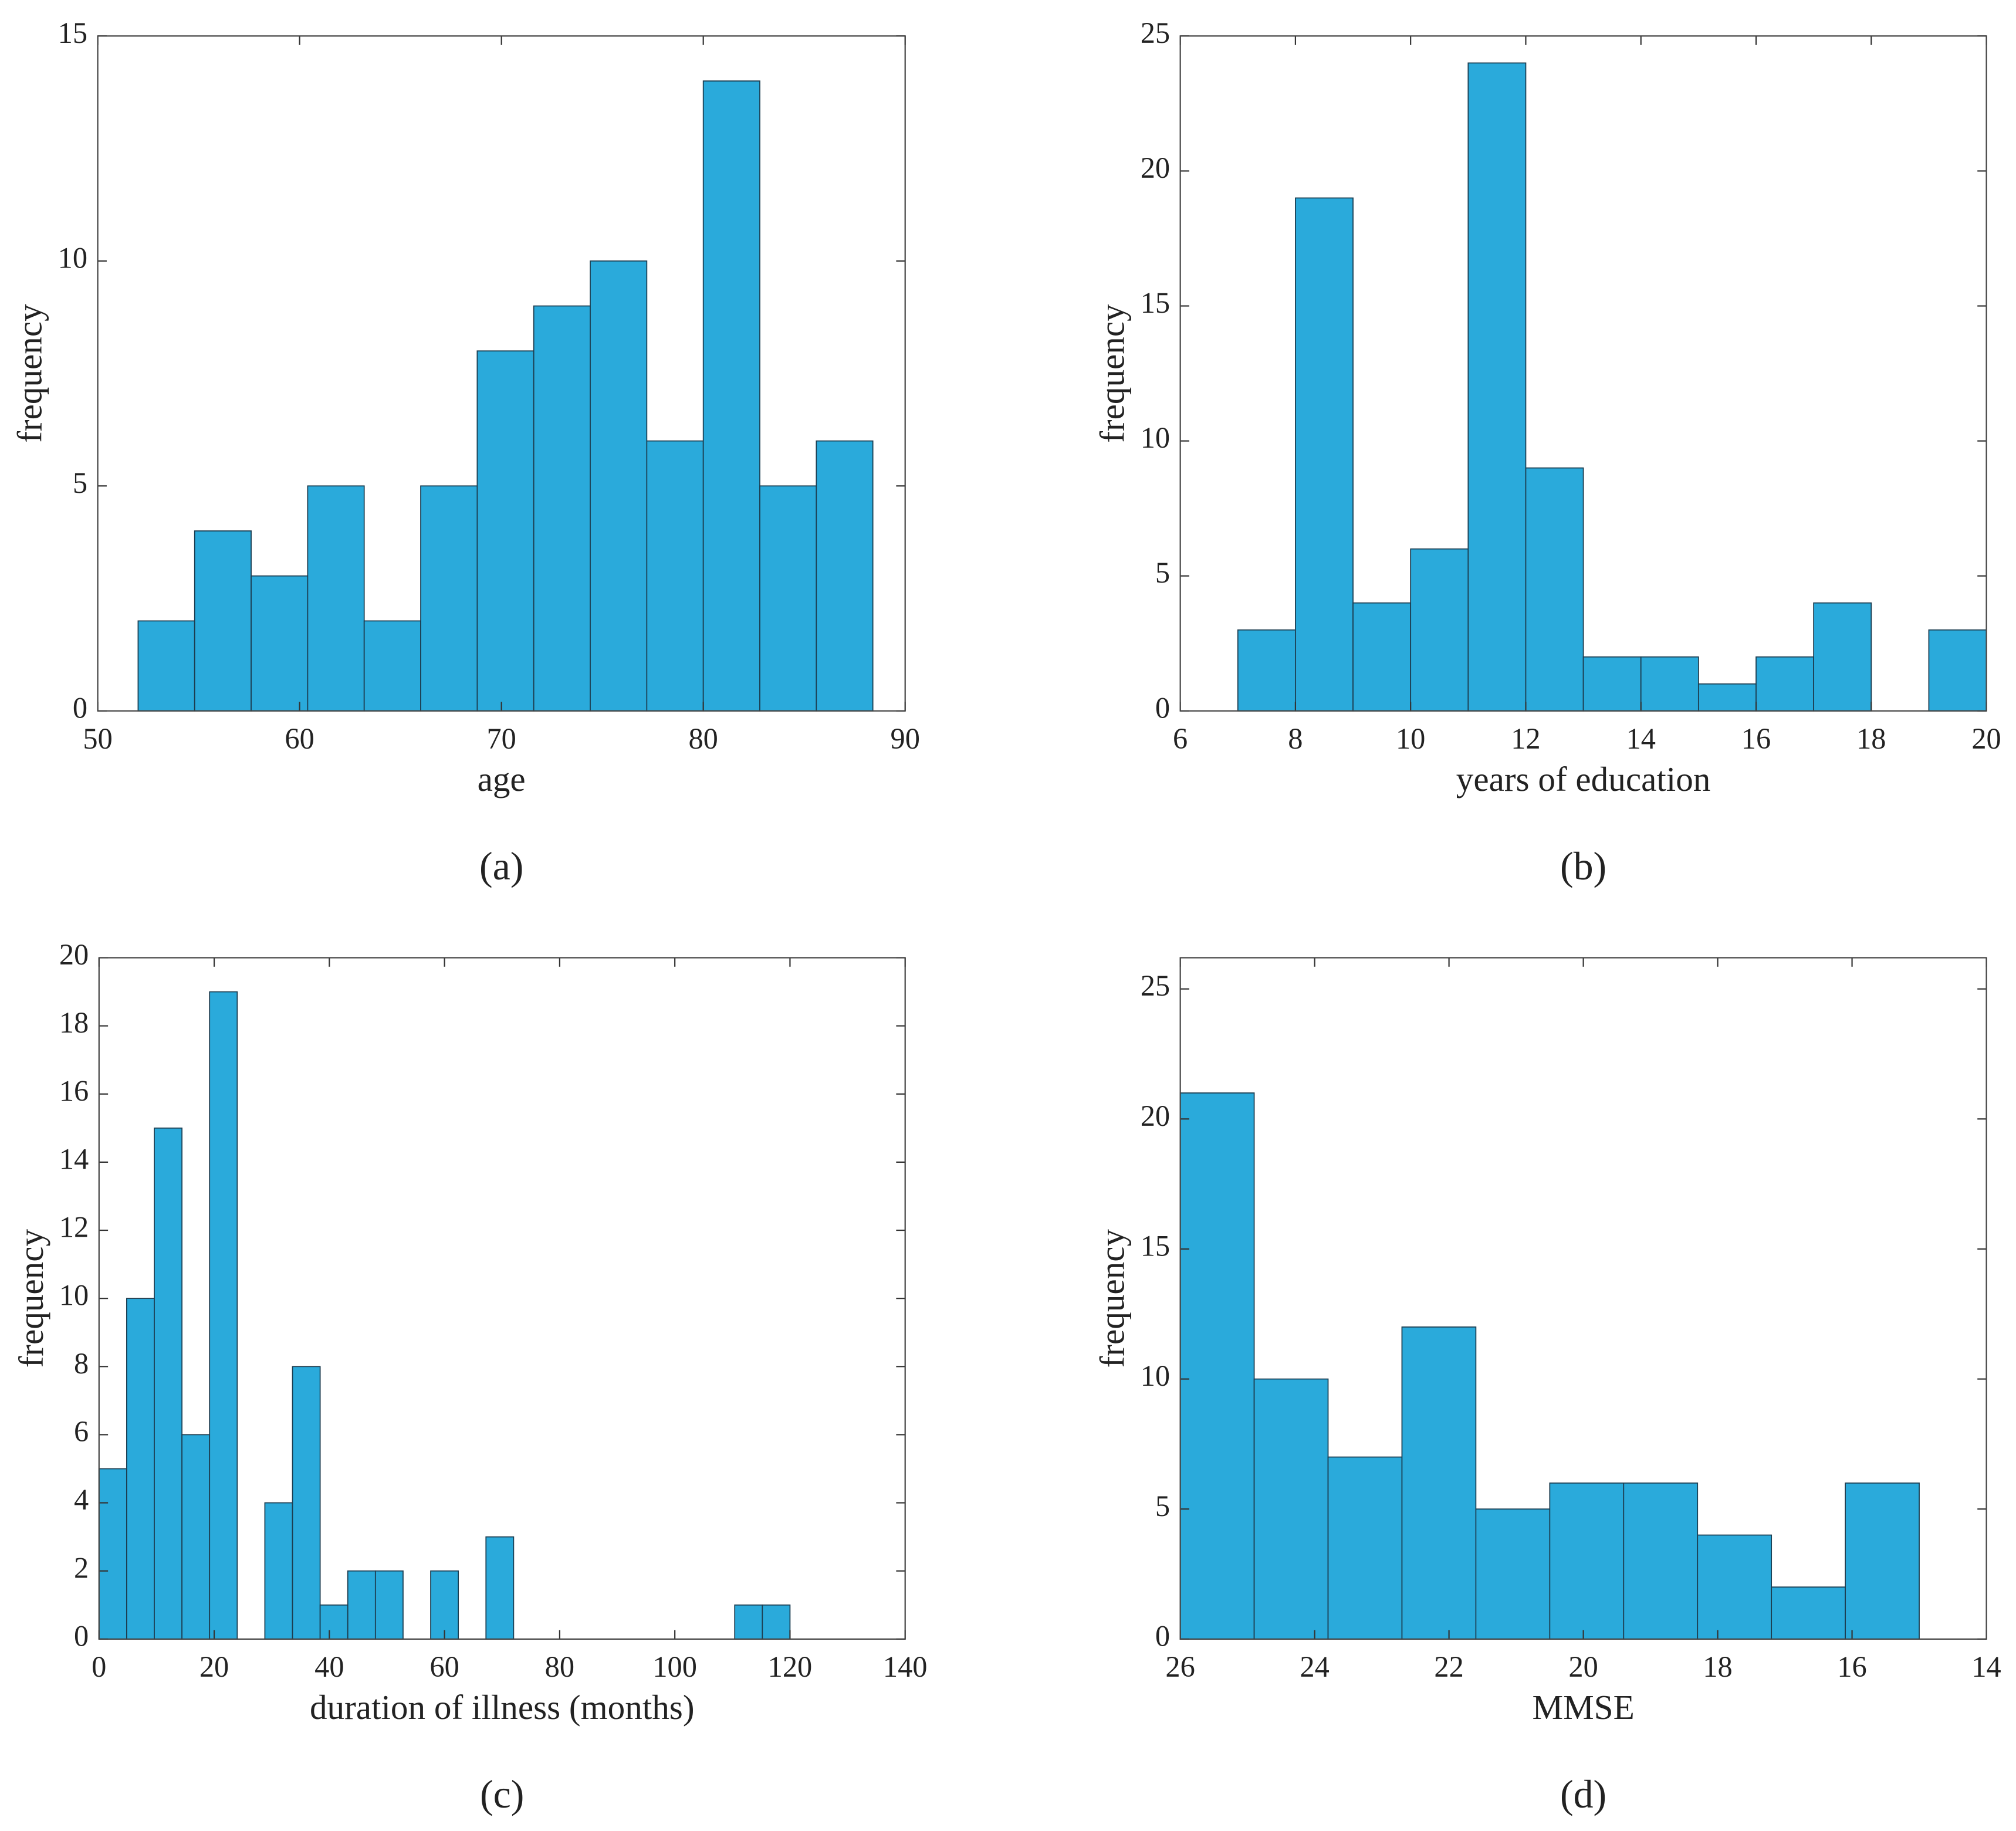 The image size is (2016, 1831). Describe the element at coordinates (74, 1227) in the screenshot. I see `y-tick-label: 12` at that location.